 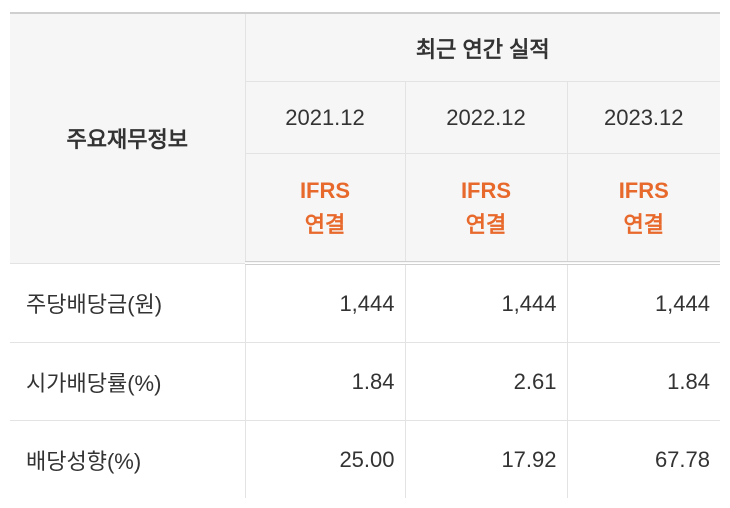 I want to click on cell-value: 2.61, so click(x=486, y=381).